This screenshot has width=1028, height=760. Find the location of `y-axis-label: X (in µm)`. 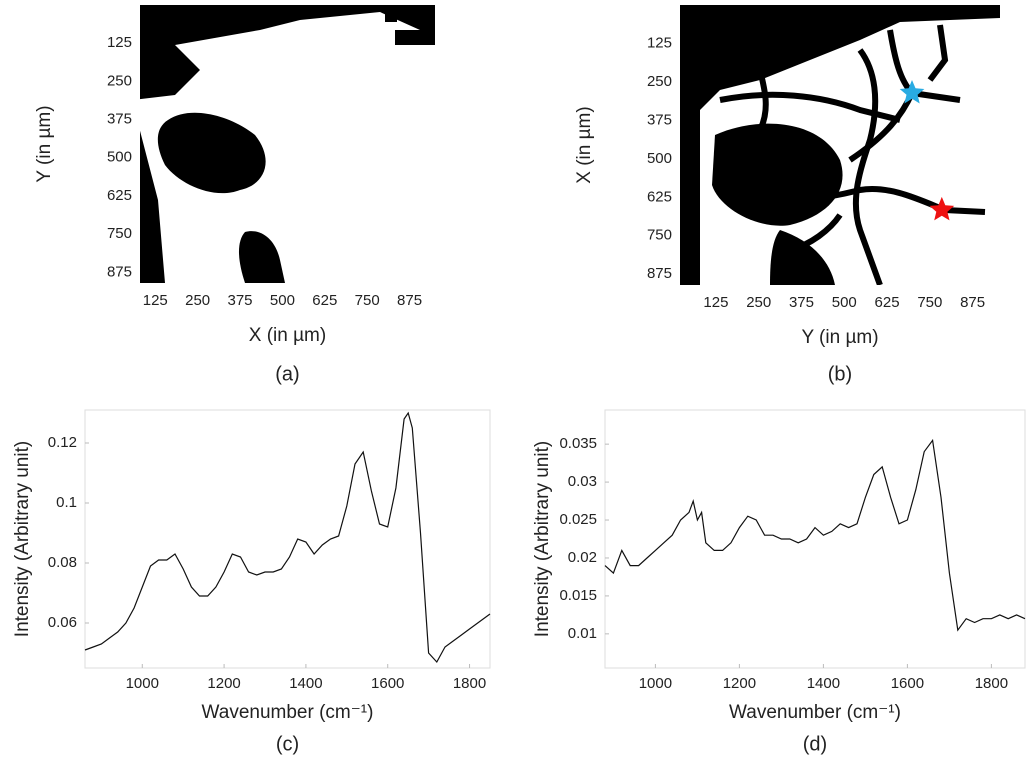

y-axis-label: X (in µm) is located at coordinates (584, 144).